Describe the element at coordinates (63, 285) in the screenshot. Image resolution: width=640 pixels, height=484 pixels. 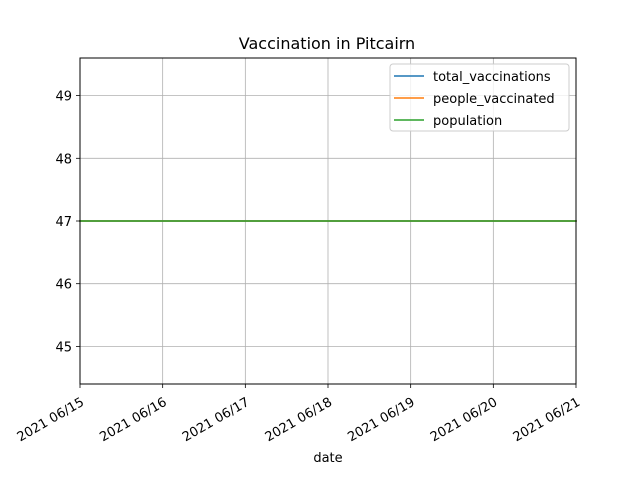
I see `y-tick-label: 46` at that location.